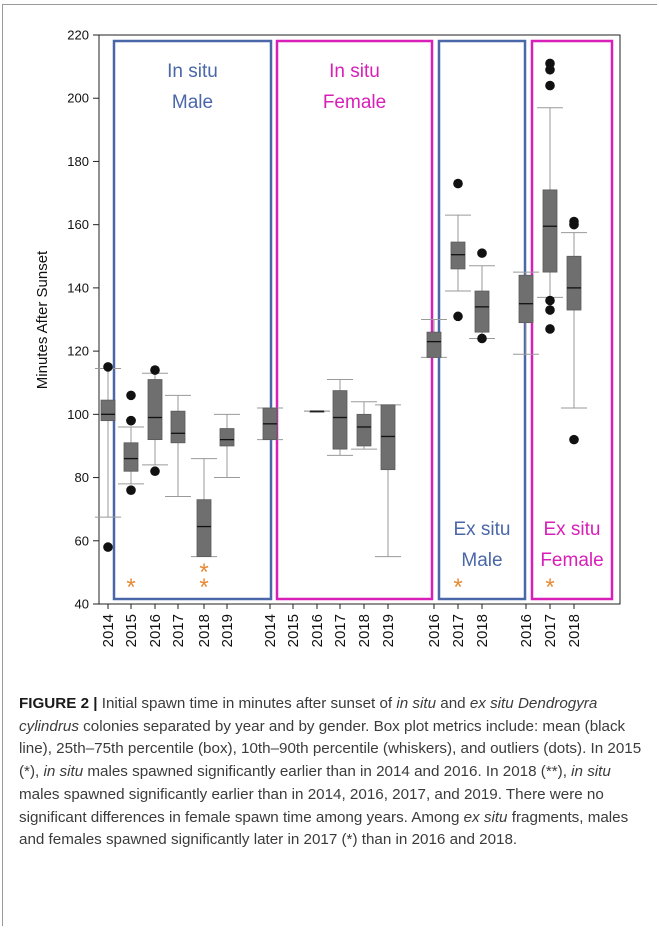  What do you see at coordinates (42, 319) in the screenshot?
I see `y-axis-label: Minutes After Sunset` at bounding box center [42, 319].